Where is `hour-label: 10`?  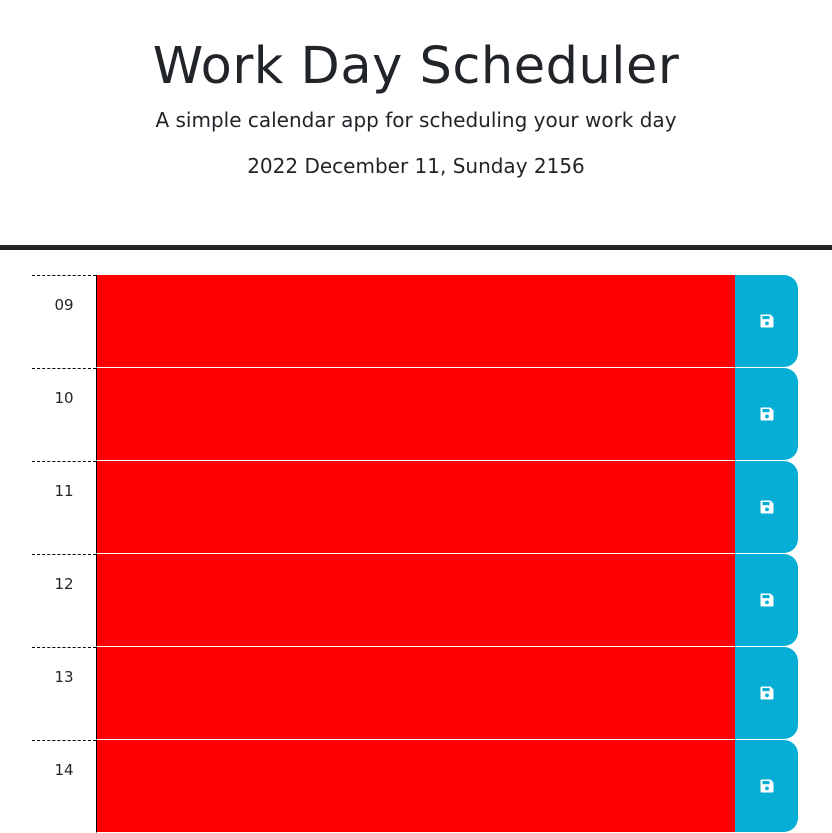
hour-label: 10 is located at coordinates (64, 414).